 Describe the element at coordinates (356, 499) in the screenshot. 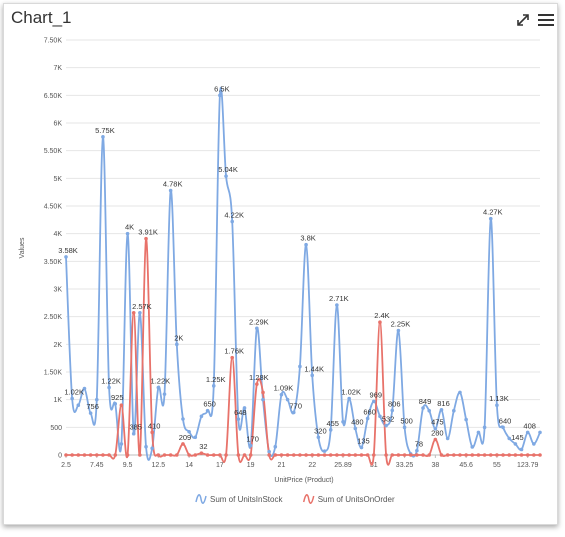

I see `legend-label: Sum of UnitsOnOrder` at that location.